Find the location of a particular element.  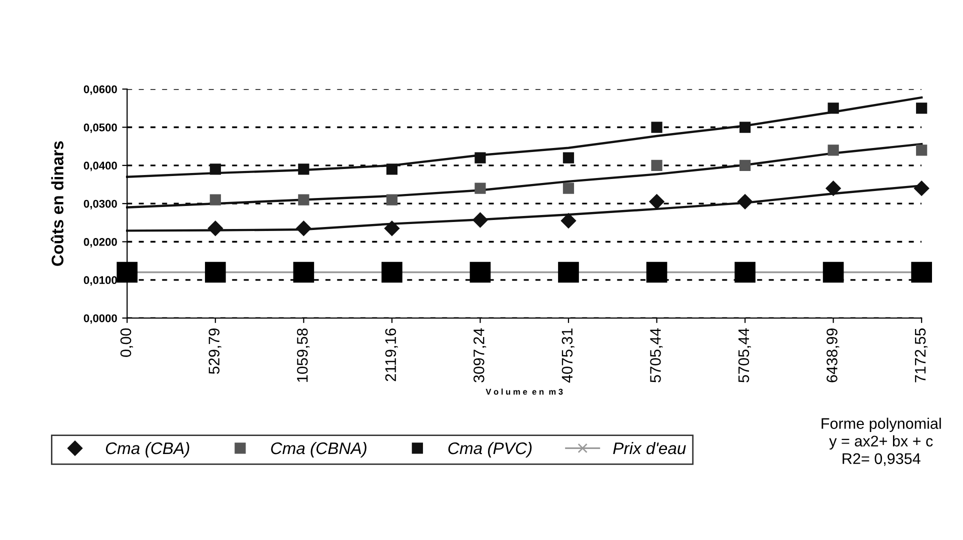

legend-label: Cma (CBNA) is located at coordinates (318, 450).